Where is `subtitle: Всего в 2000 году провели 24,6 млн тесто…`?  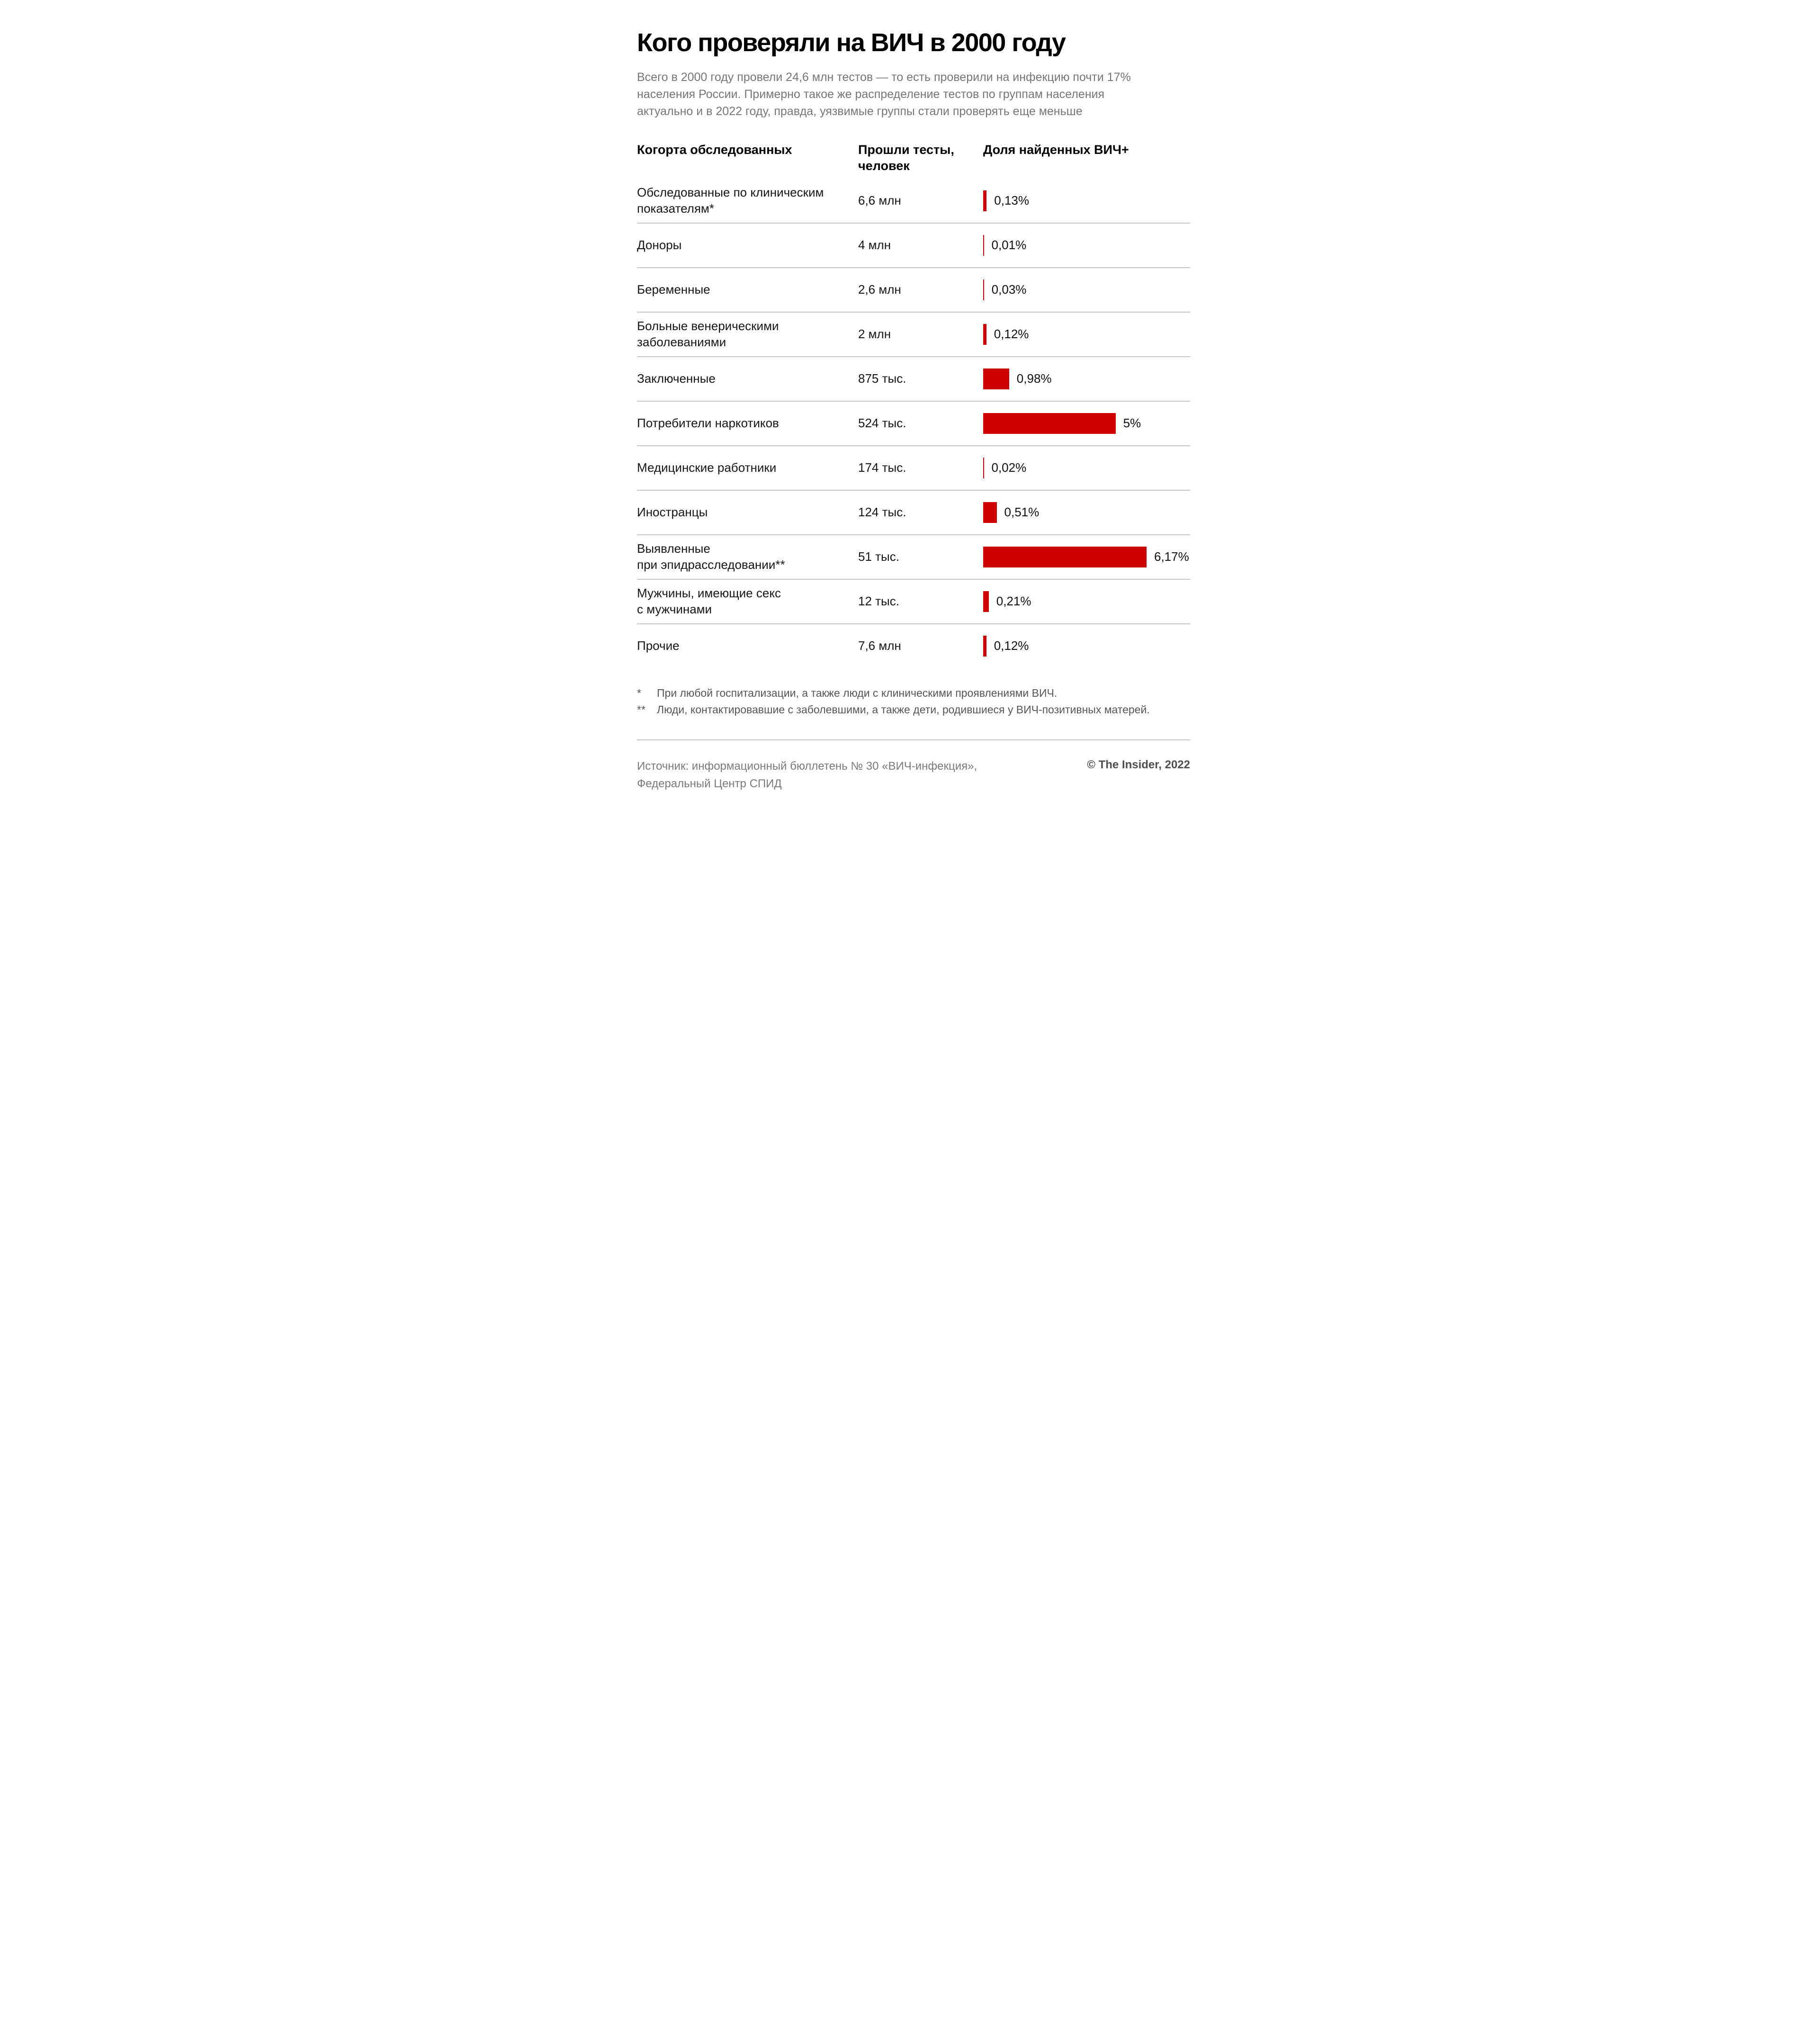
subtitle: Всего в 2000 году провели 24,6 млн тесто… is located at coordinates (884, 94).